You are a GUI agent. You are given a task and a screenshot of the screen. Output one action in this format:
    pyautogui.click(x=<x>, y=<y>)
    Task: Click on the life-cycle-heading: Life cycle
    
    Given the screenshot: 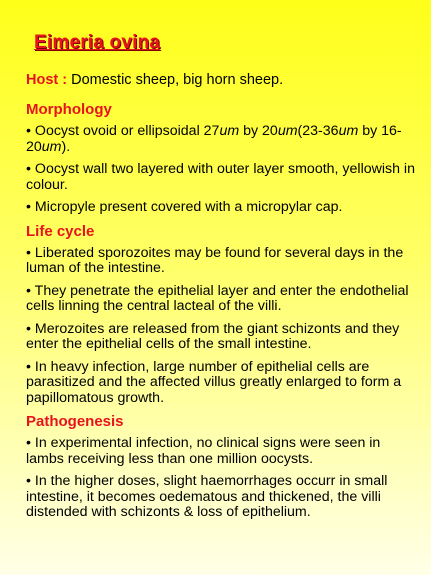 What is the action you would take?
    pyautogui.click(x=60, y=231)
    